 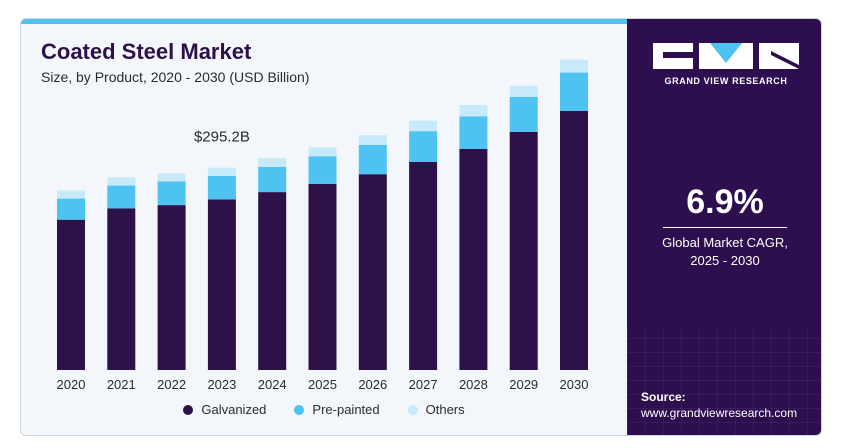 What do you see at coordinates (221, 284) in the screenshot?
I see `bar-galvanized-2023` at bounding box center [221, 284].